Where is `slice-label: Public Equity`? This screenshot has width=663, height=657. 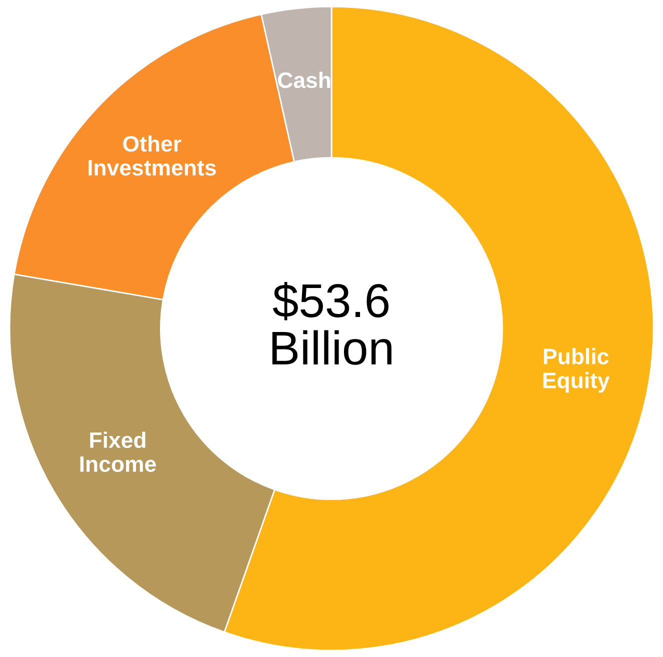
slice-label: Public Equity is located at coordinates (576, 370).